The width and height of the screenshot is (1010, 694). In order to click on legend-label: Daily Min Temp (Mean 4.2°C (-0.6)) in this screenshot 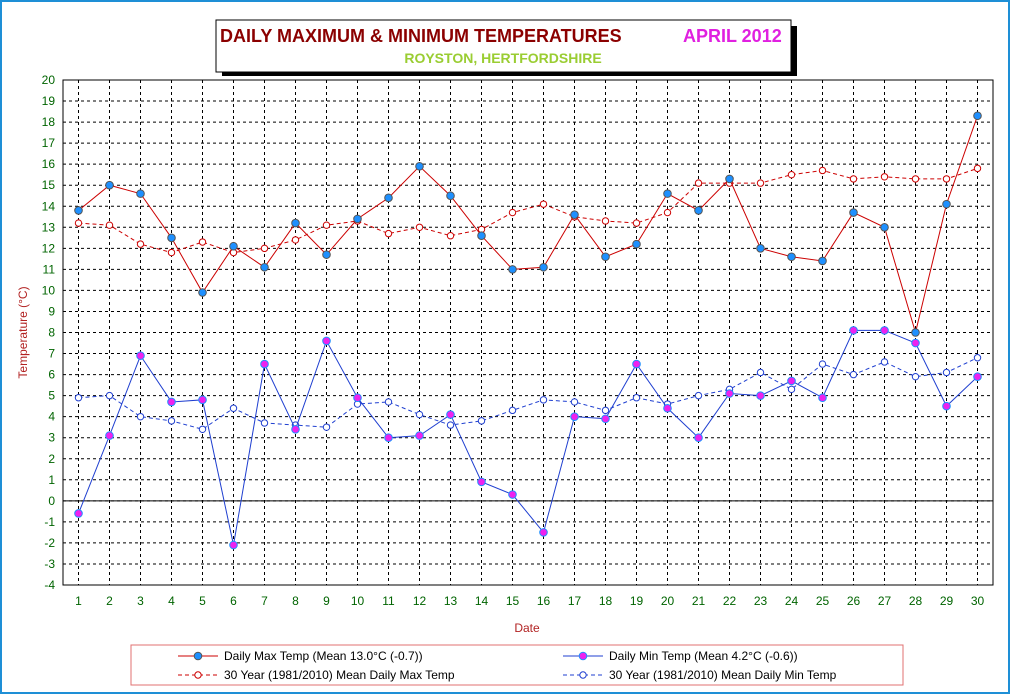, I will do `click(703, 656)`.